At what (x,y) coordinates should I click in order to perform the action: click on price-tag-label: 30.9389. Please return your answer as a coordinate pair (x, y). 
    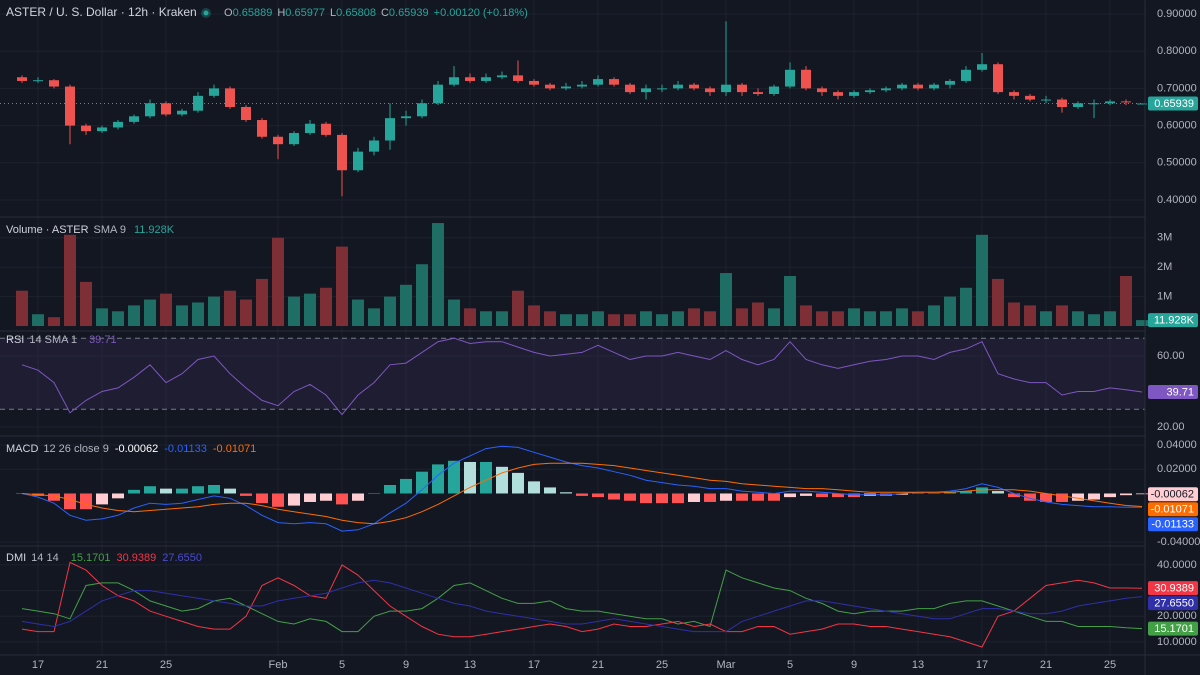
    Looking at the image, I should click on (1174, 589).